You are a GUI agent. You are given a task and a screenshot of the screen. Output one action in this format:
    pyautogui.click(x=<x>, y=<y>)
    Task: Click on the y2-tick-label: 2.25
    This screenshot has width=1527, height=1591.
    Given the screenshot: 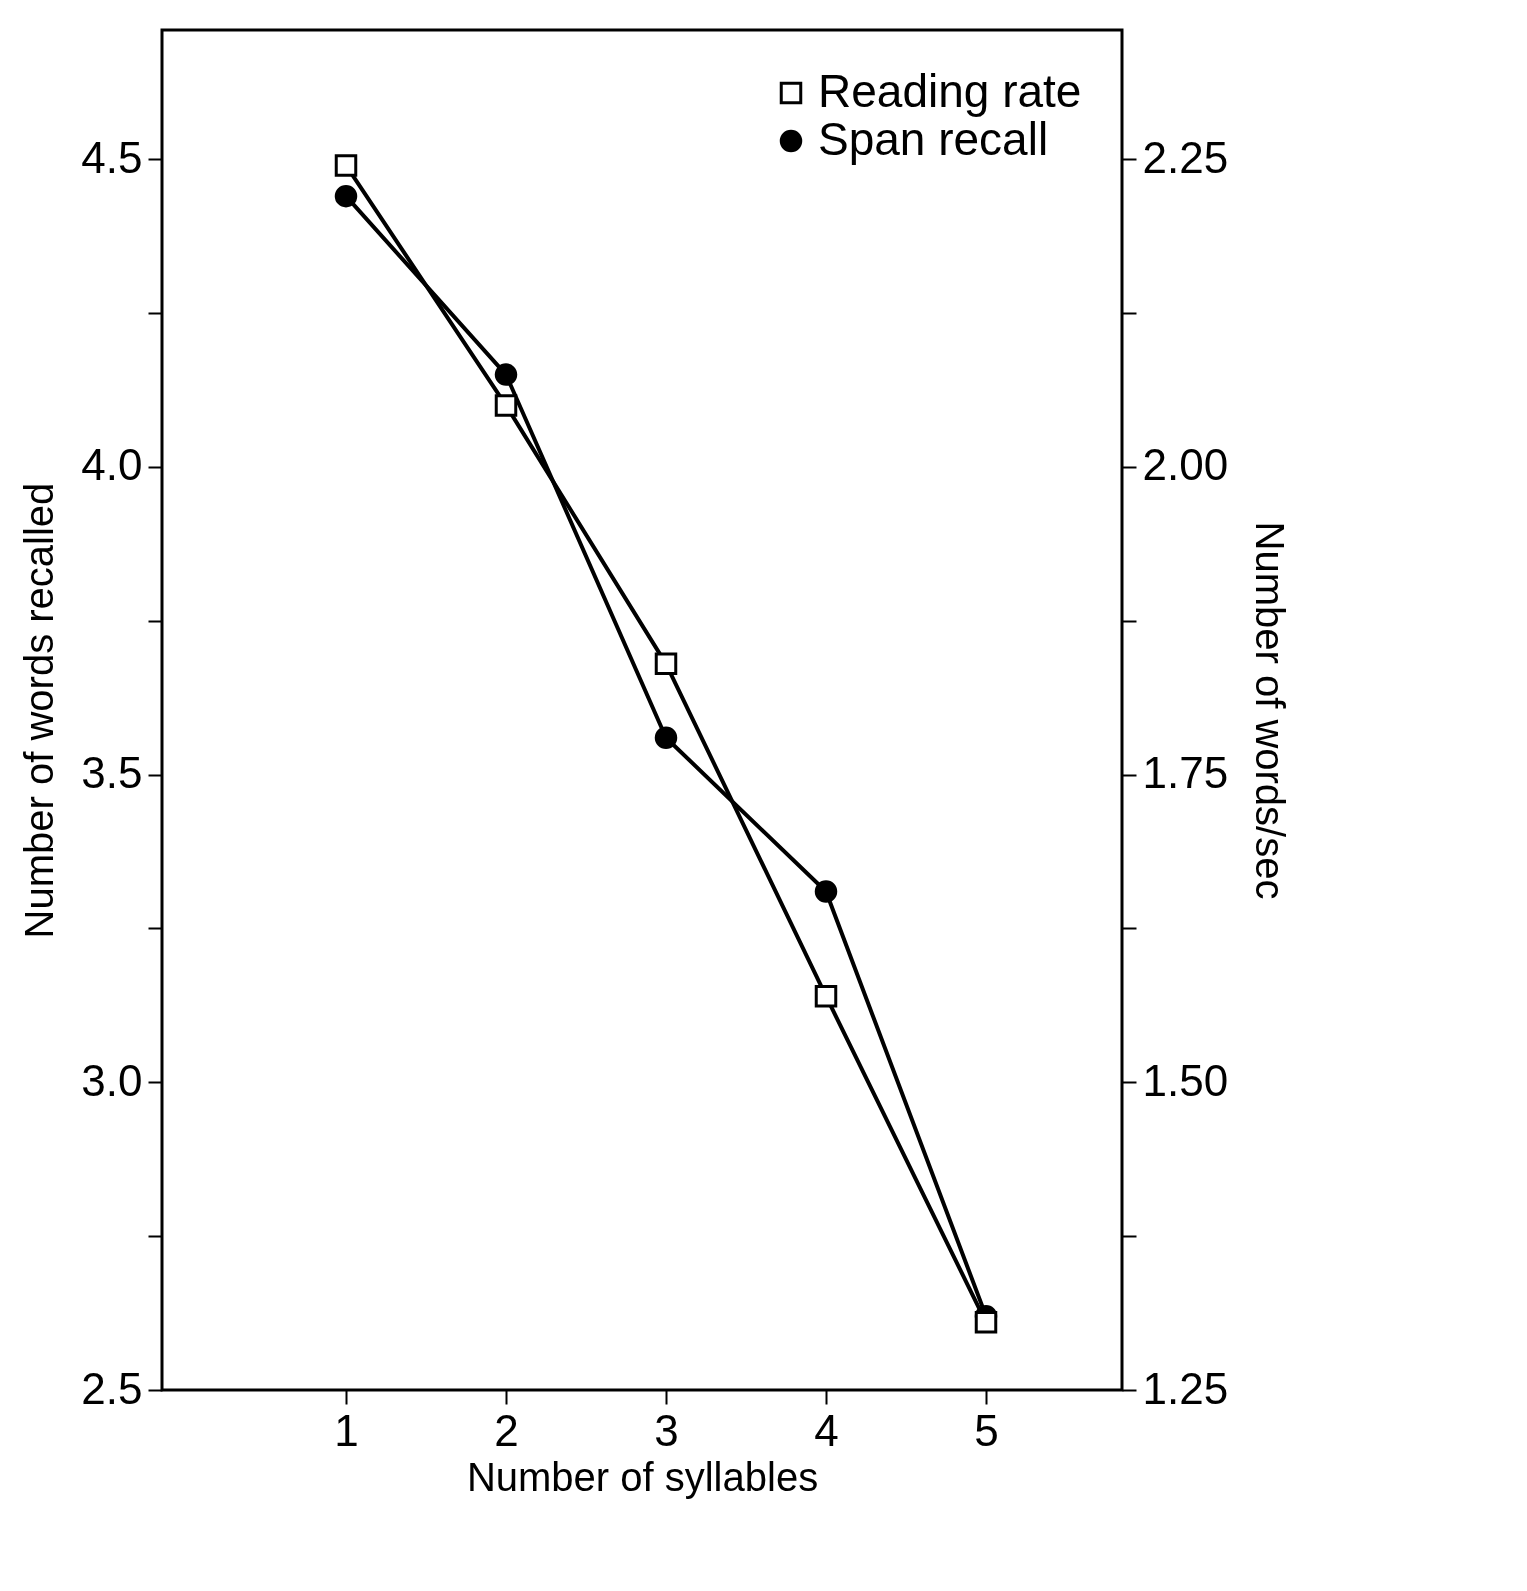 What is the action you would take?
    pyautogui.click(x=1185, y=157)
    